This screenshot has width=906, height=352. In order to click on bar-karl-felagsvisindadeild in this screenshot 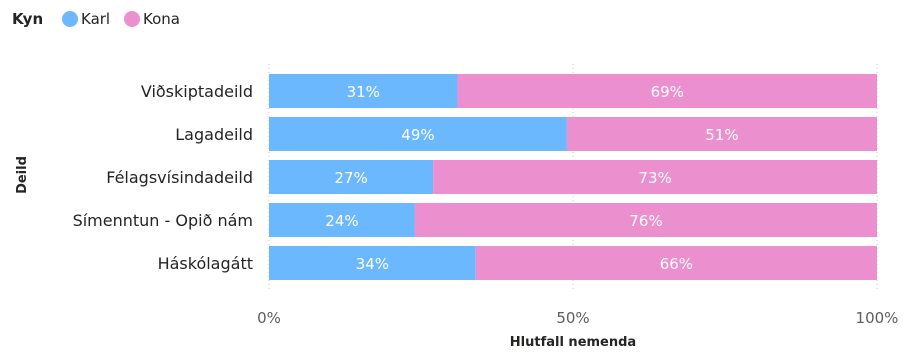, I will do `click(351, 177)`.